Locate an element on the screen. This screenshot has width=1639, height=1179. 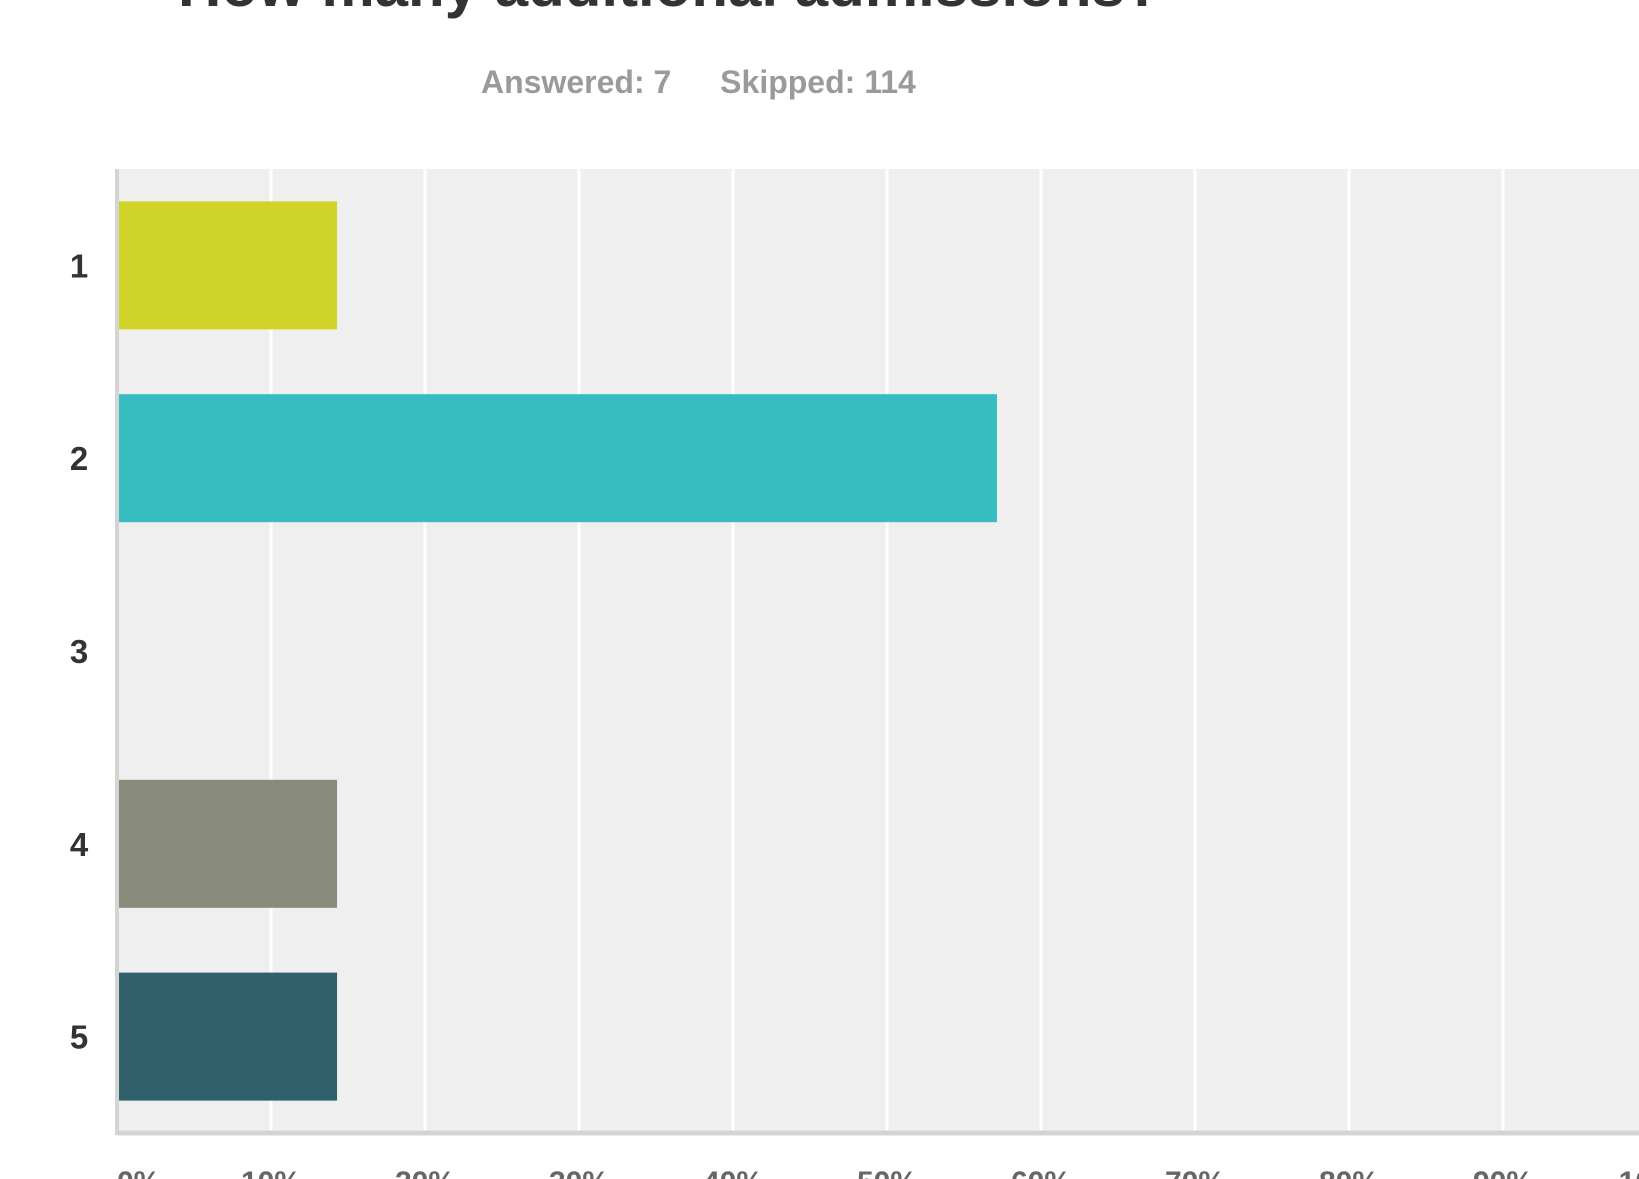
x-tick-label: 20% is located at coordinates (425, 1172).